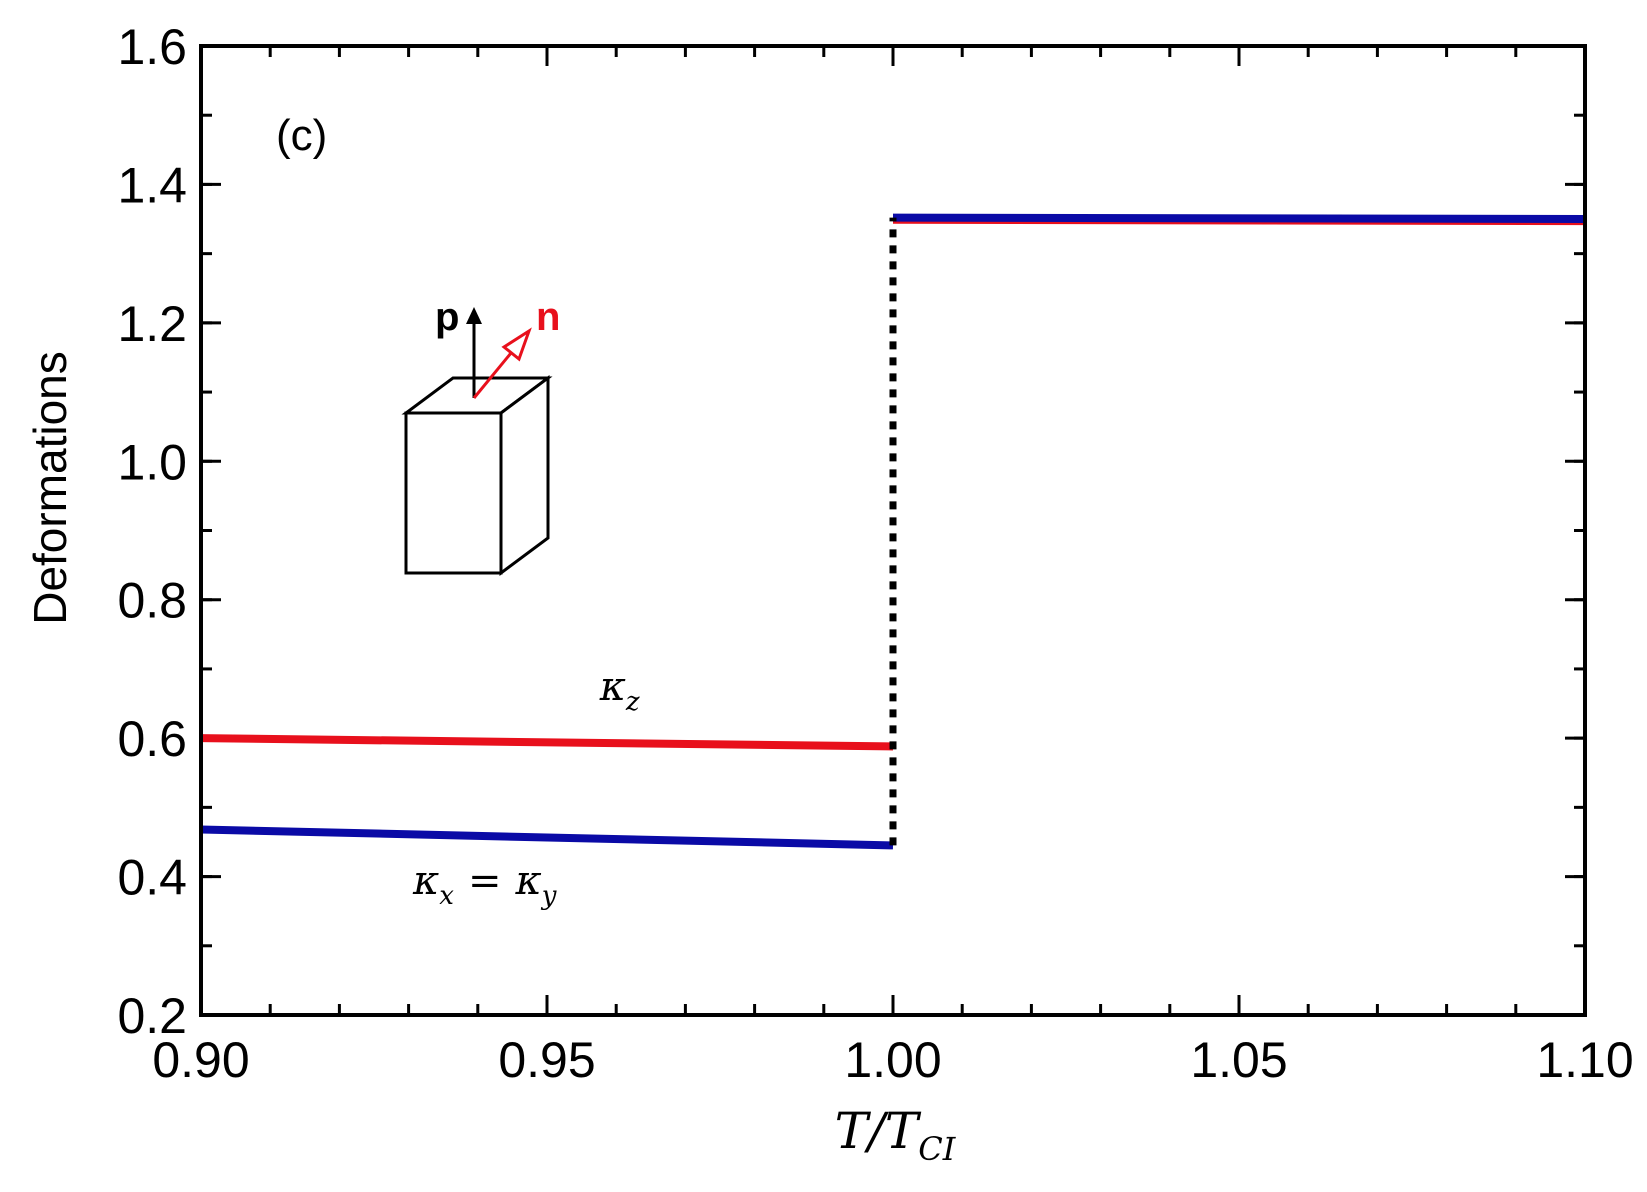 The width and height of the screenshot is (1647, 1192). What do you see at coordinates (453, 493) in the screenshot?
I see `box-front-face-icon` at bounding box center [453, 493].